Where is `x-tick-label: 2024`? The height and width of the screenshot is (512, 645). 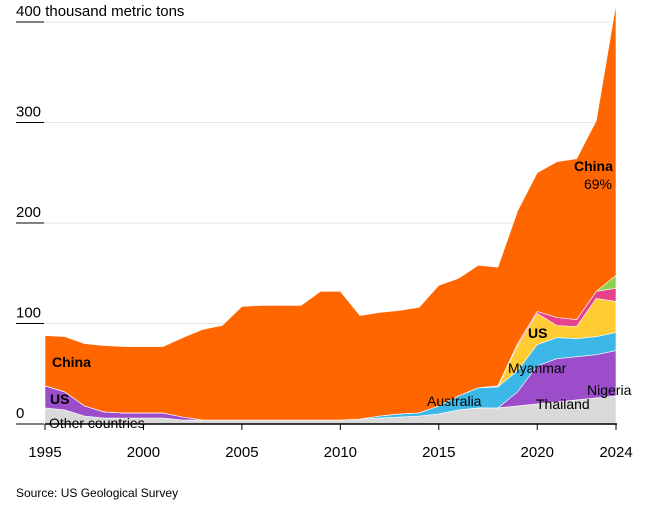
x-tick-label: 2024 is located at coordinates (615, 452).